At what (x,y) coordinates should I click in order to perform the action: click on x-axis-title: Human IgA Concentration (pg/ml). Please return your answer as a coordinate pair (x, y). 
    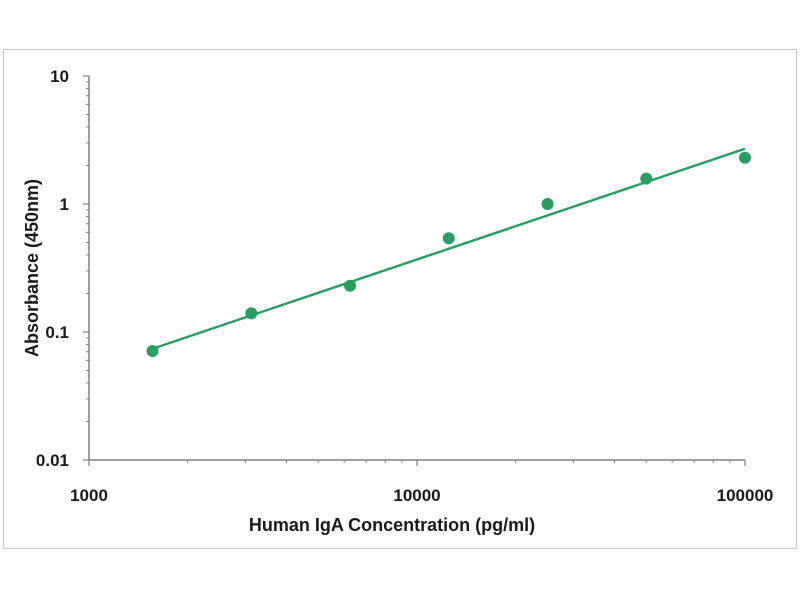
    Looking at the image, I should click on (392, 525).